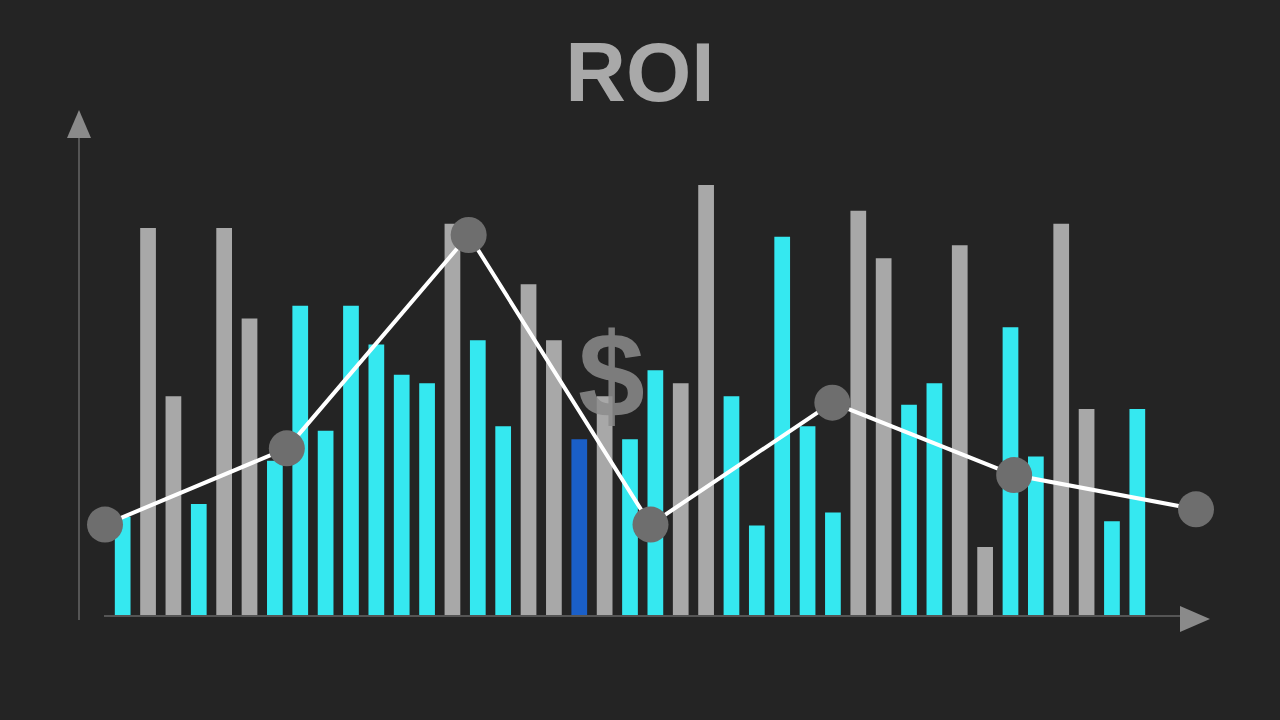 The image size is (1280, 720). Describe the element at coordinates (640, 72) in the screenshot. I see `chart-title: ROI` at that location.